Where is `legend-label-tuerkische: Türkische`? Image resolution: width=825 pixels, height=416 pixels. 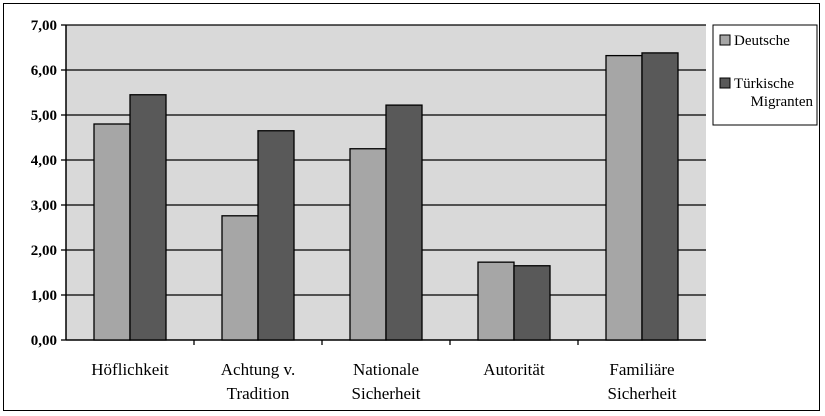
legend-label-tuerkische: Türkische is located at coordinates (764, 84).